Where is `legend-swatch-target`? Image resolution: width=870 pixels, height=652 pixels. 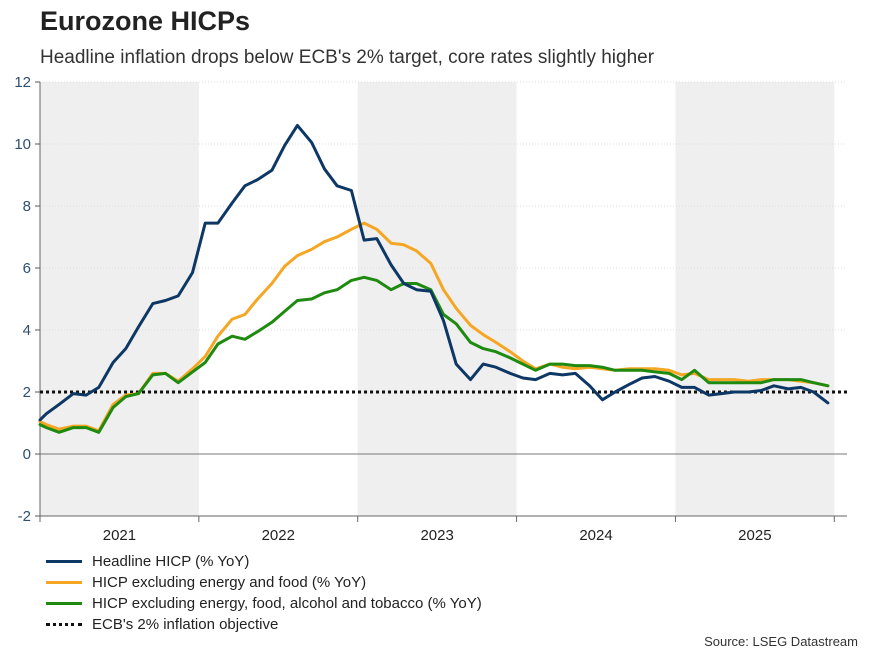
legend-swatch-target is located at coordinates (64, 624).